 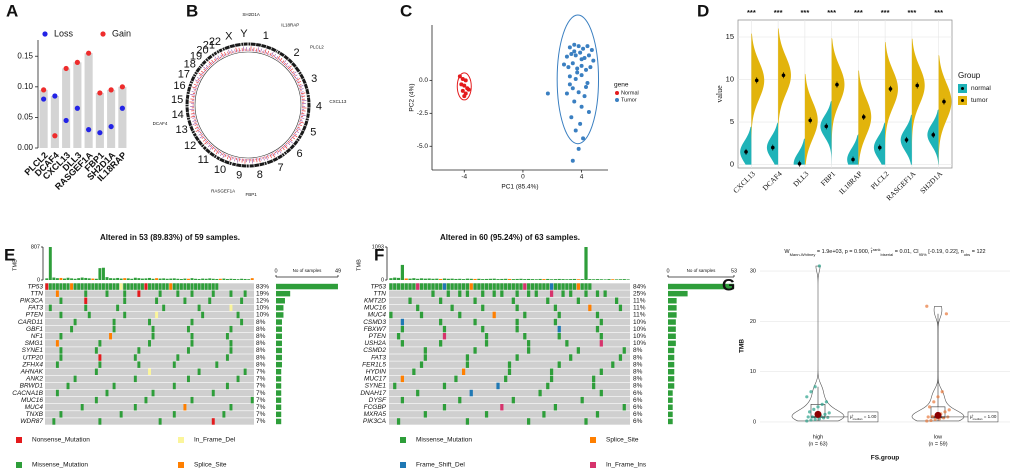 What do you see at coordinates (190, 64) in the screenshot?
I see `chromosome-label: 18` at bounding box center [190, 64].